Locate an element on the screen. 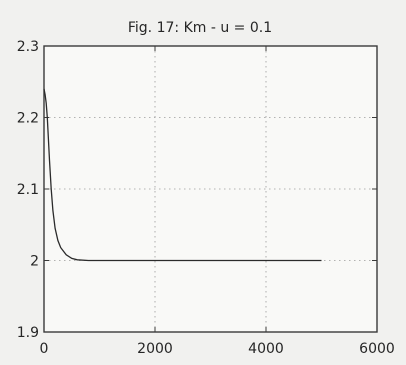  y-tick-label-0: 1.9 is located at coordinates (28, 333).